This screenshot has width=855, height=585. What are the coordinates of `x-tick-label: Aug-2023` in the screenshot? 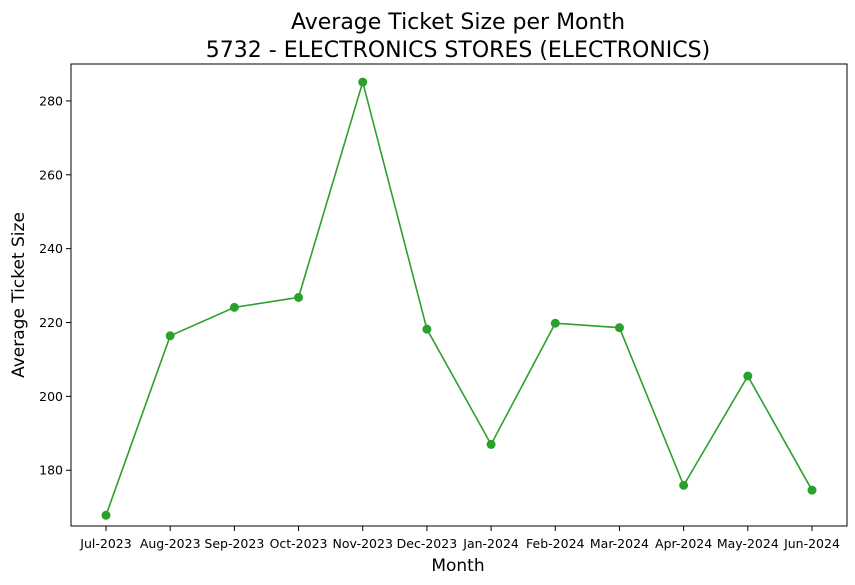 It's located at (170, 543).